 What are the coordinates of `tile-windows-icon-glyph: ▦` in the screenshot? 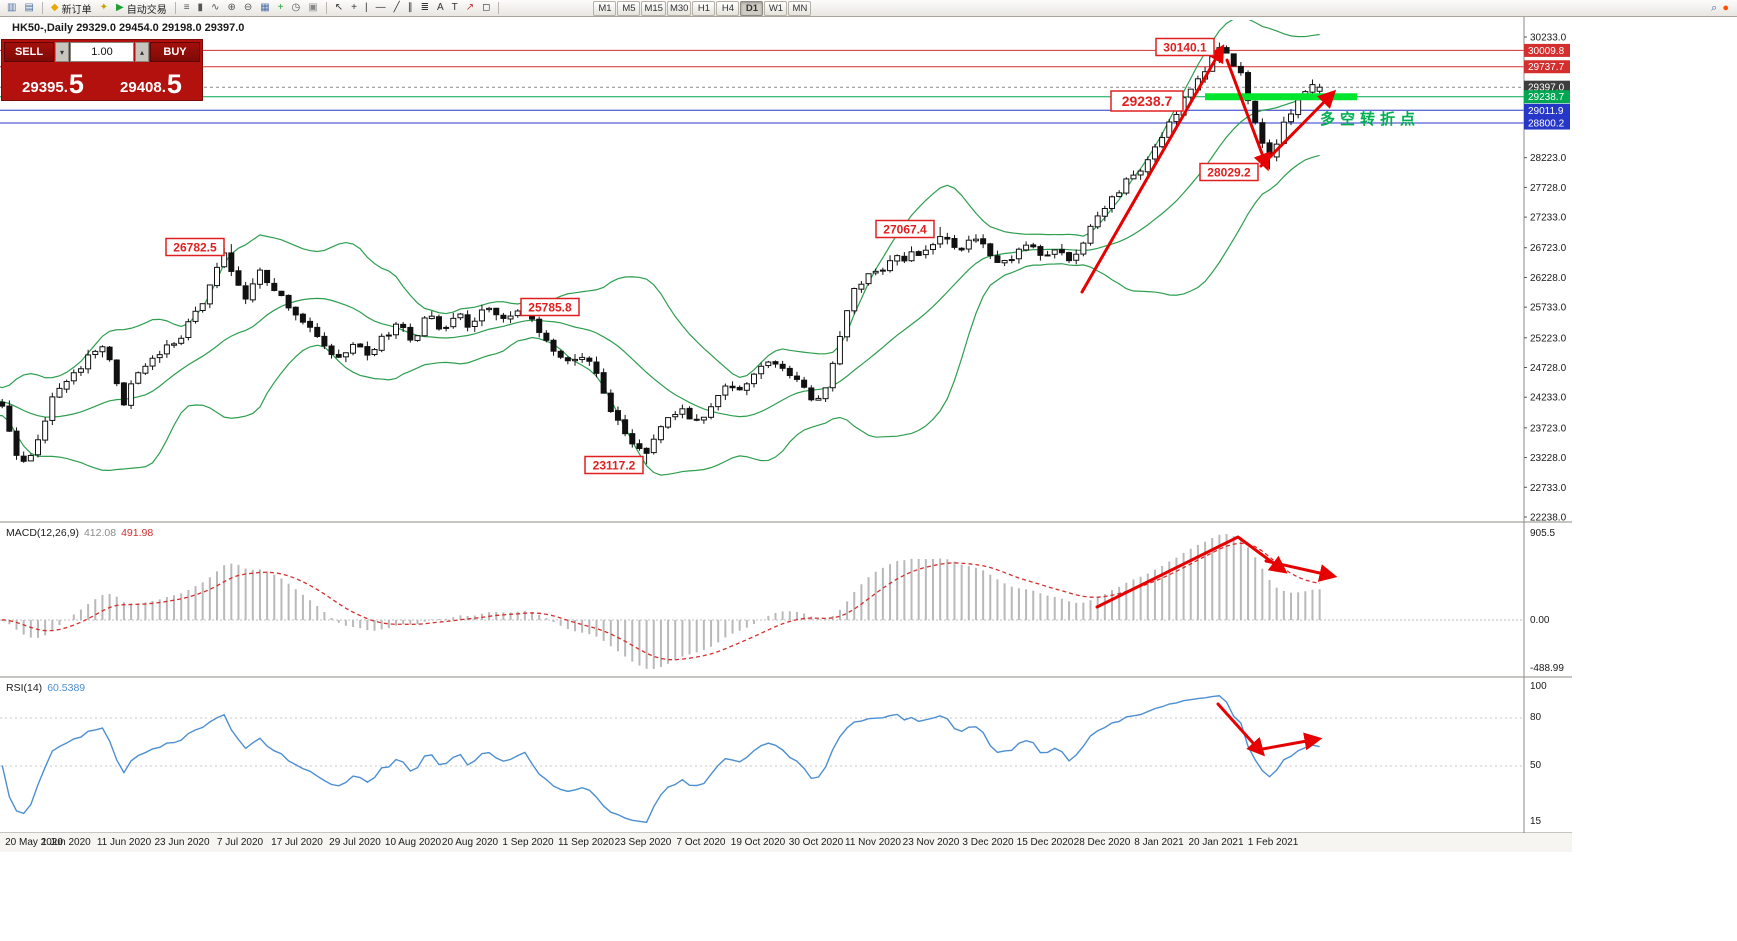 It's located at (265, 7).